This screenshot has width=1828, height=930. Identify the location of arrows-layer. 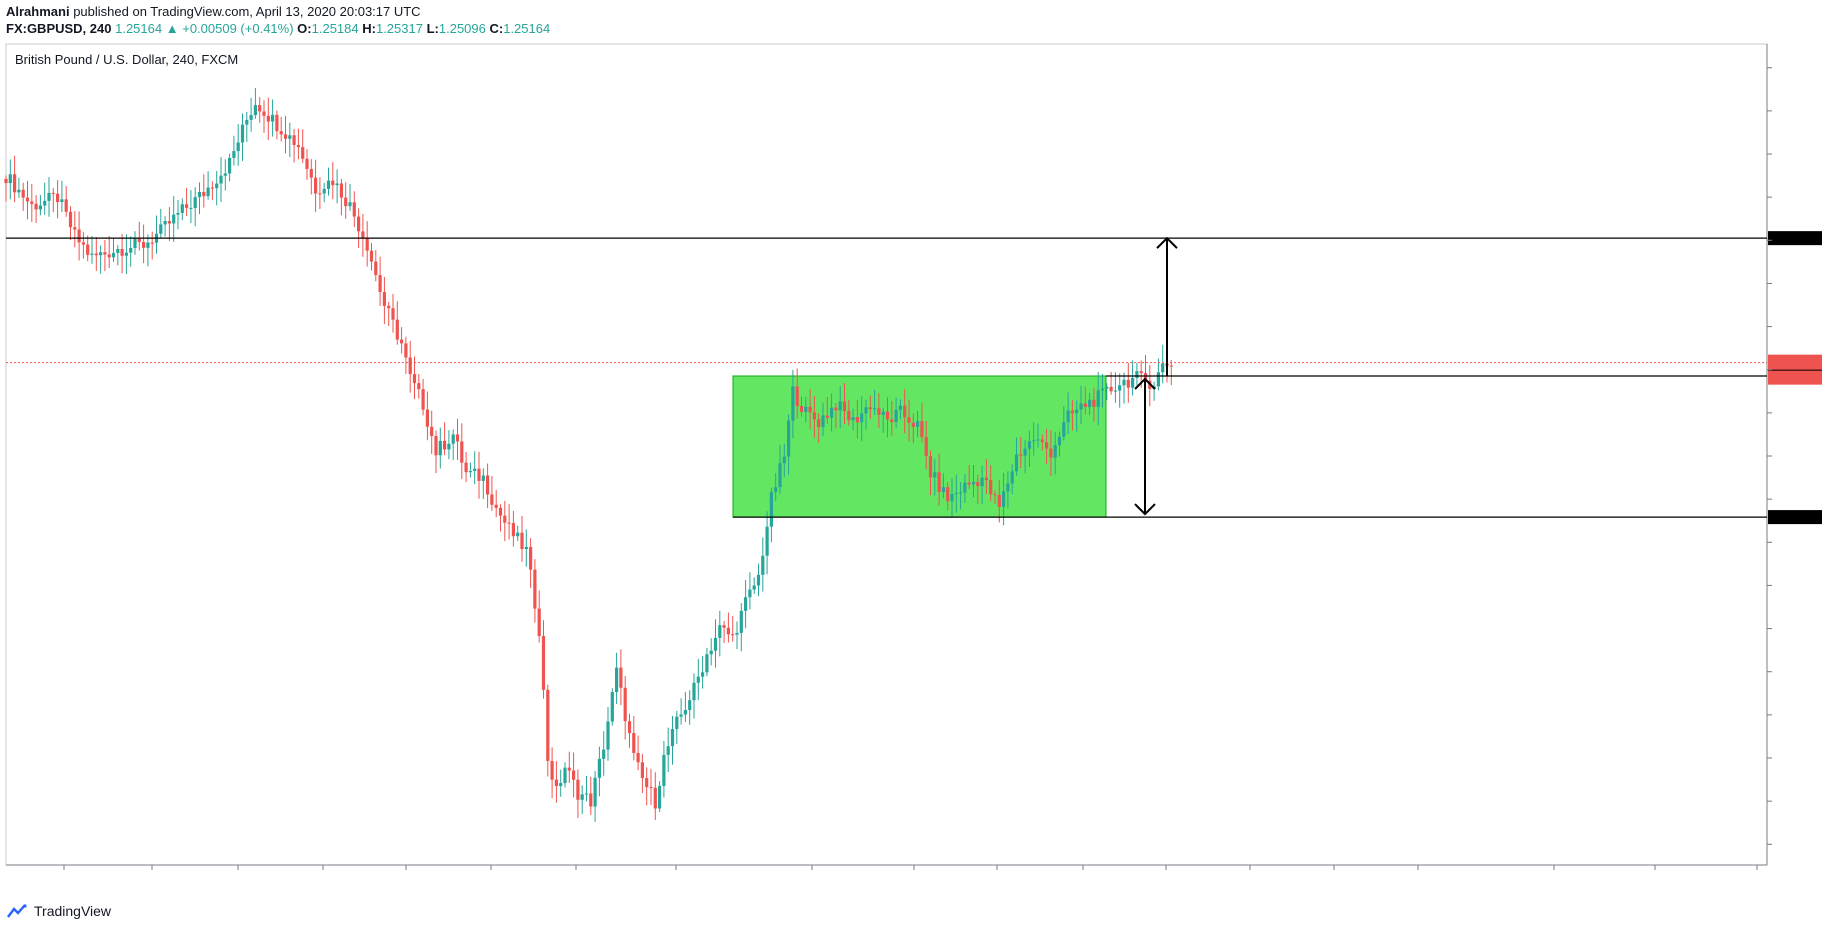
(1156, 376).